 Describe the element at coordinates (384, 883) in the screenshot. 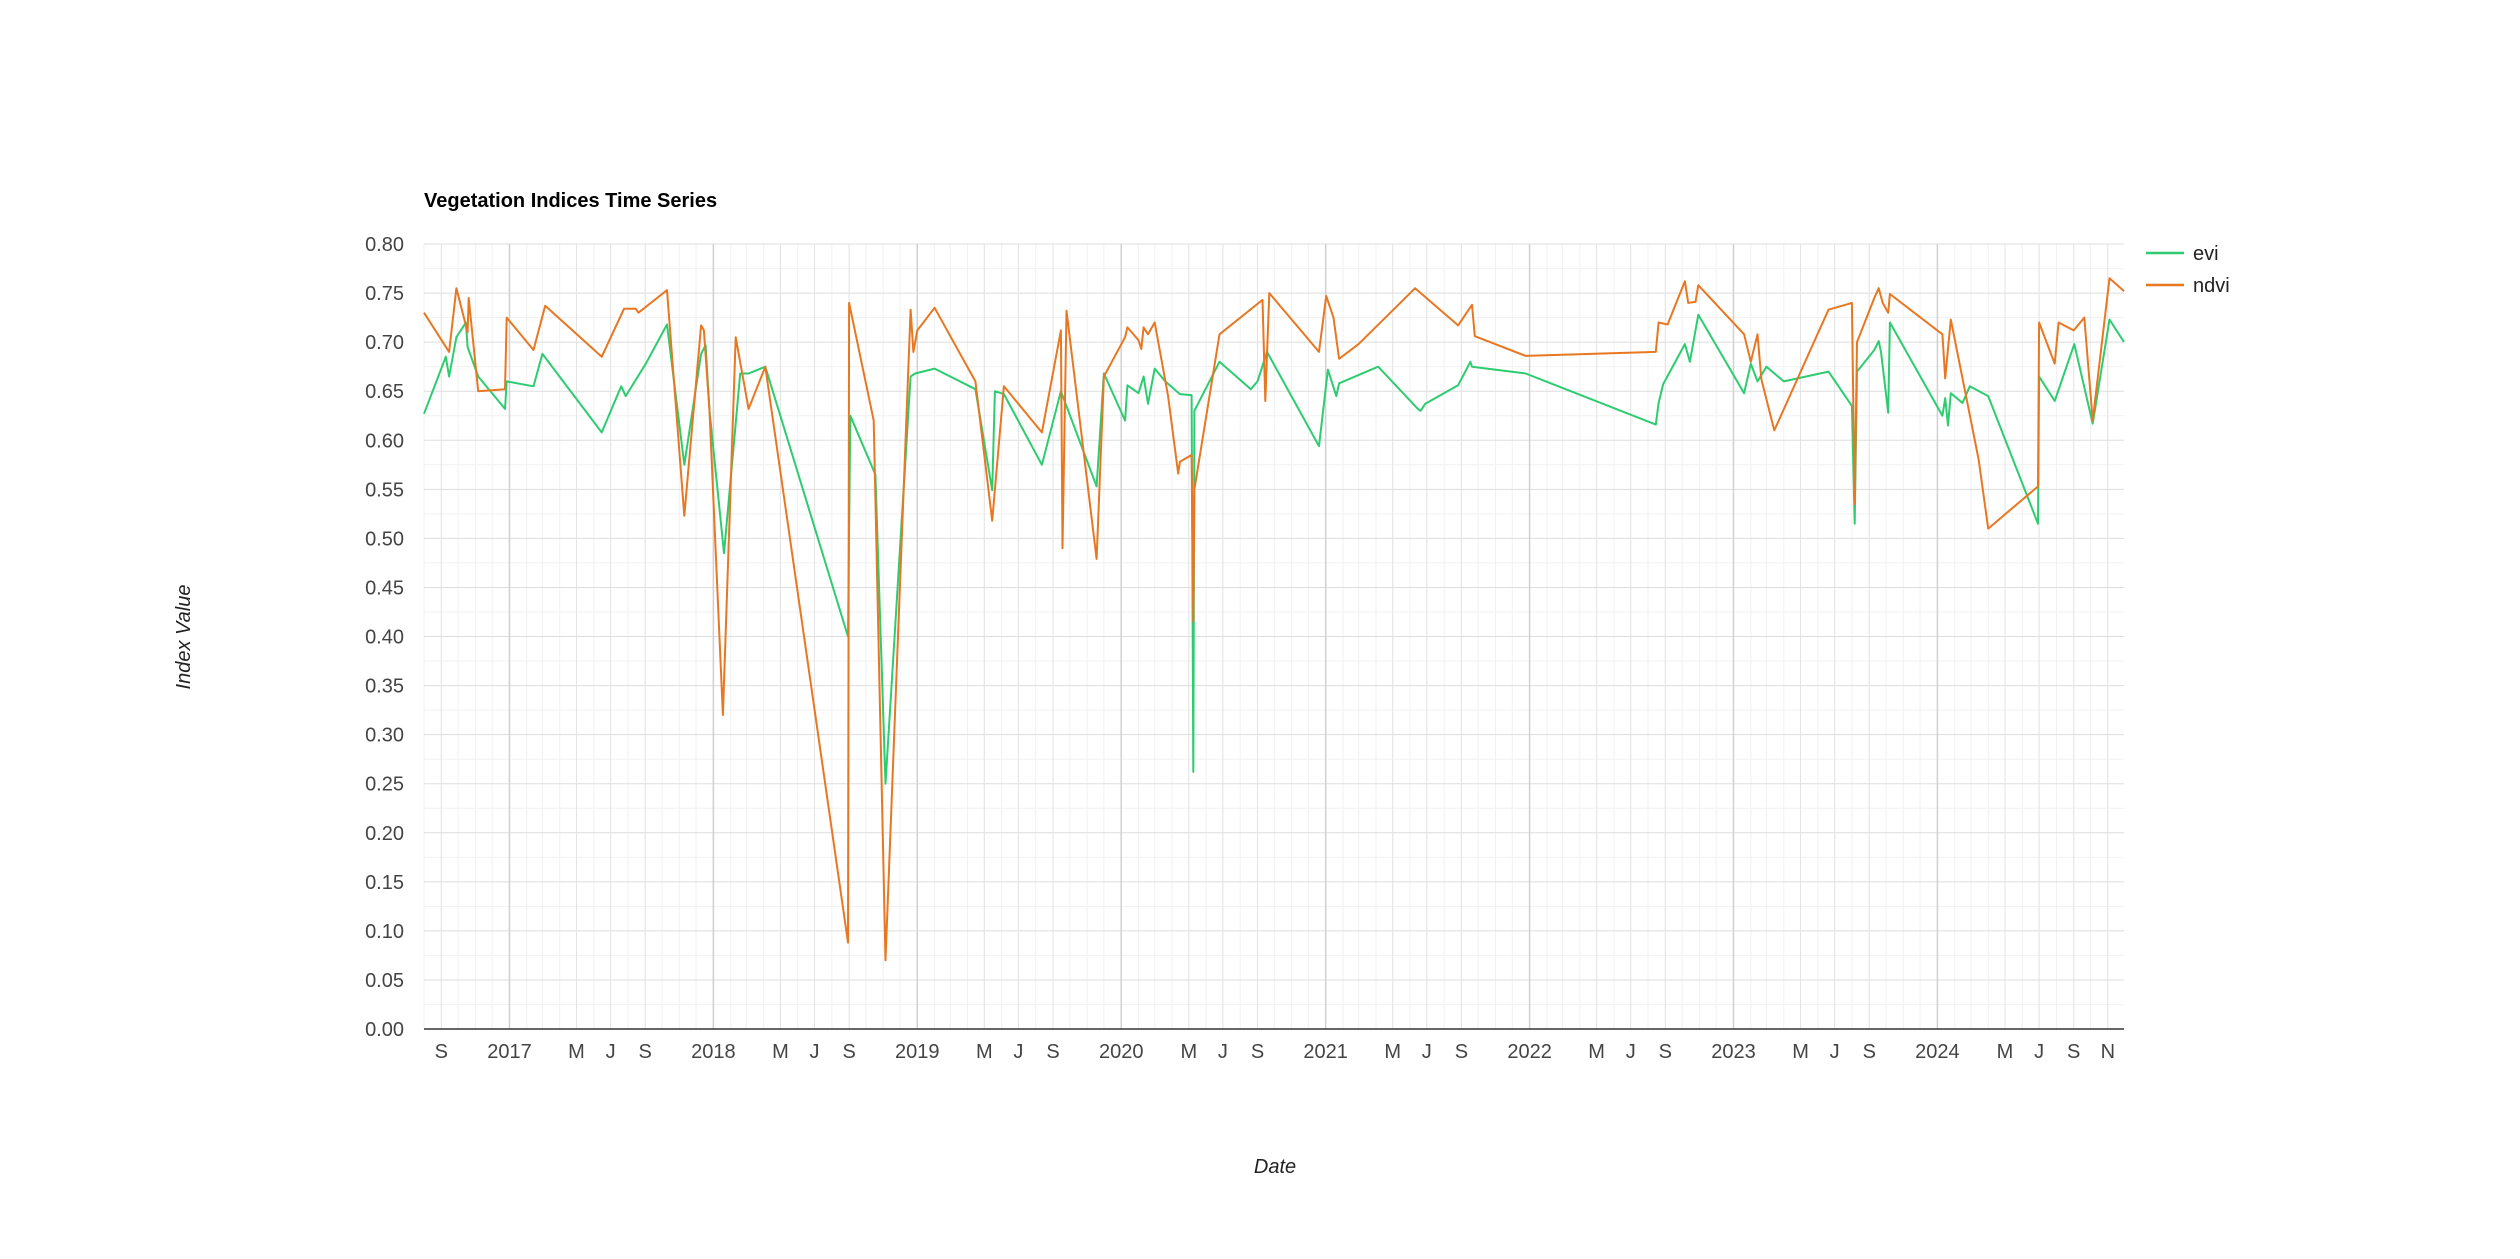

I see `y-tick-label: 0.15` at that location.